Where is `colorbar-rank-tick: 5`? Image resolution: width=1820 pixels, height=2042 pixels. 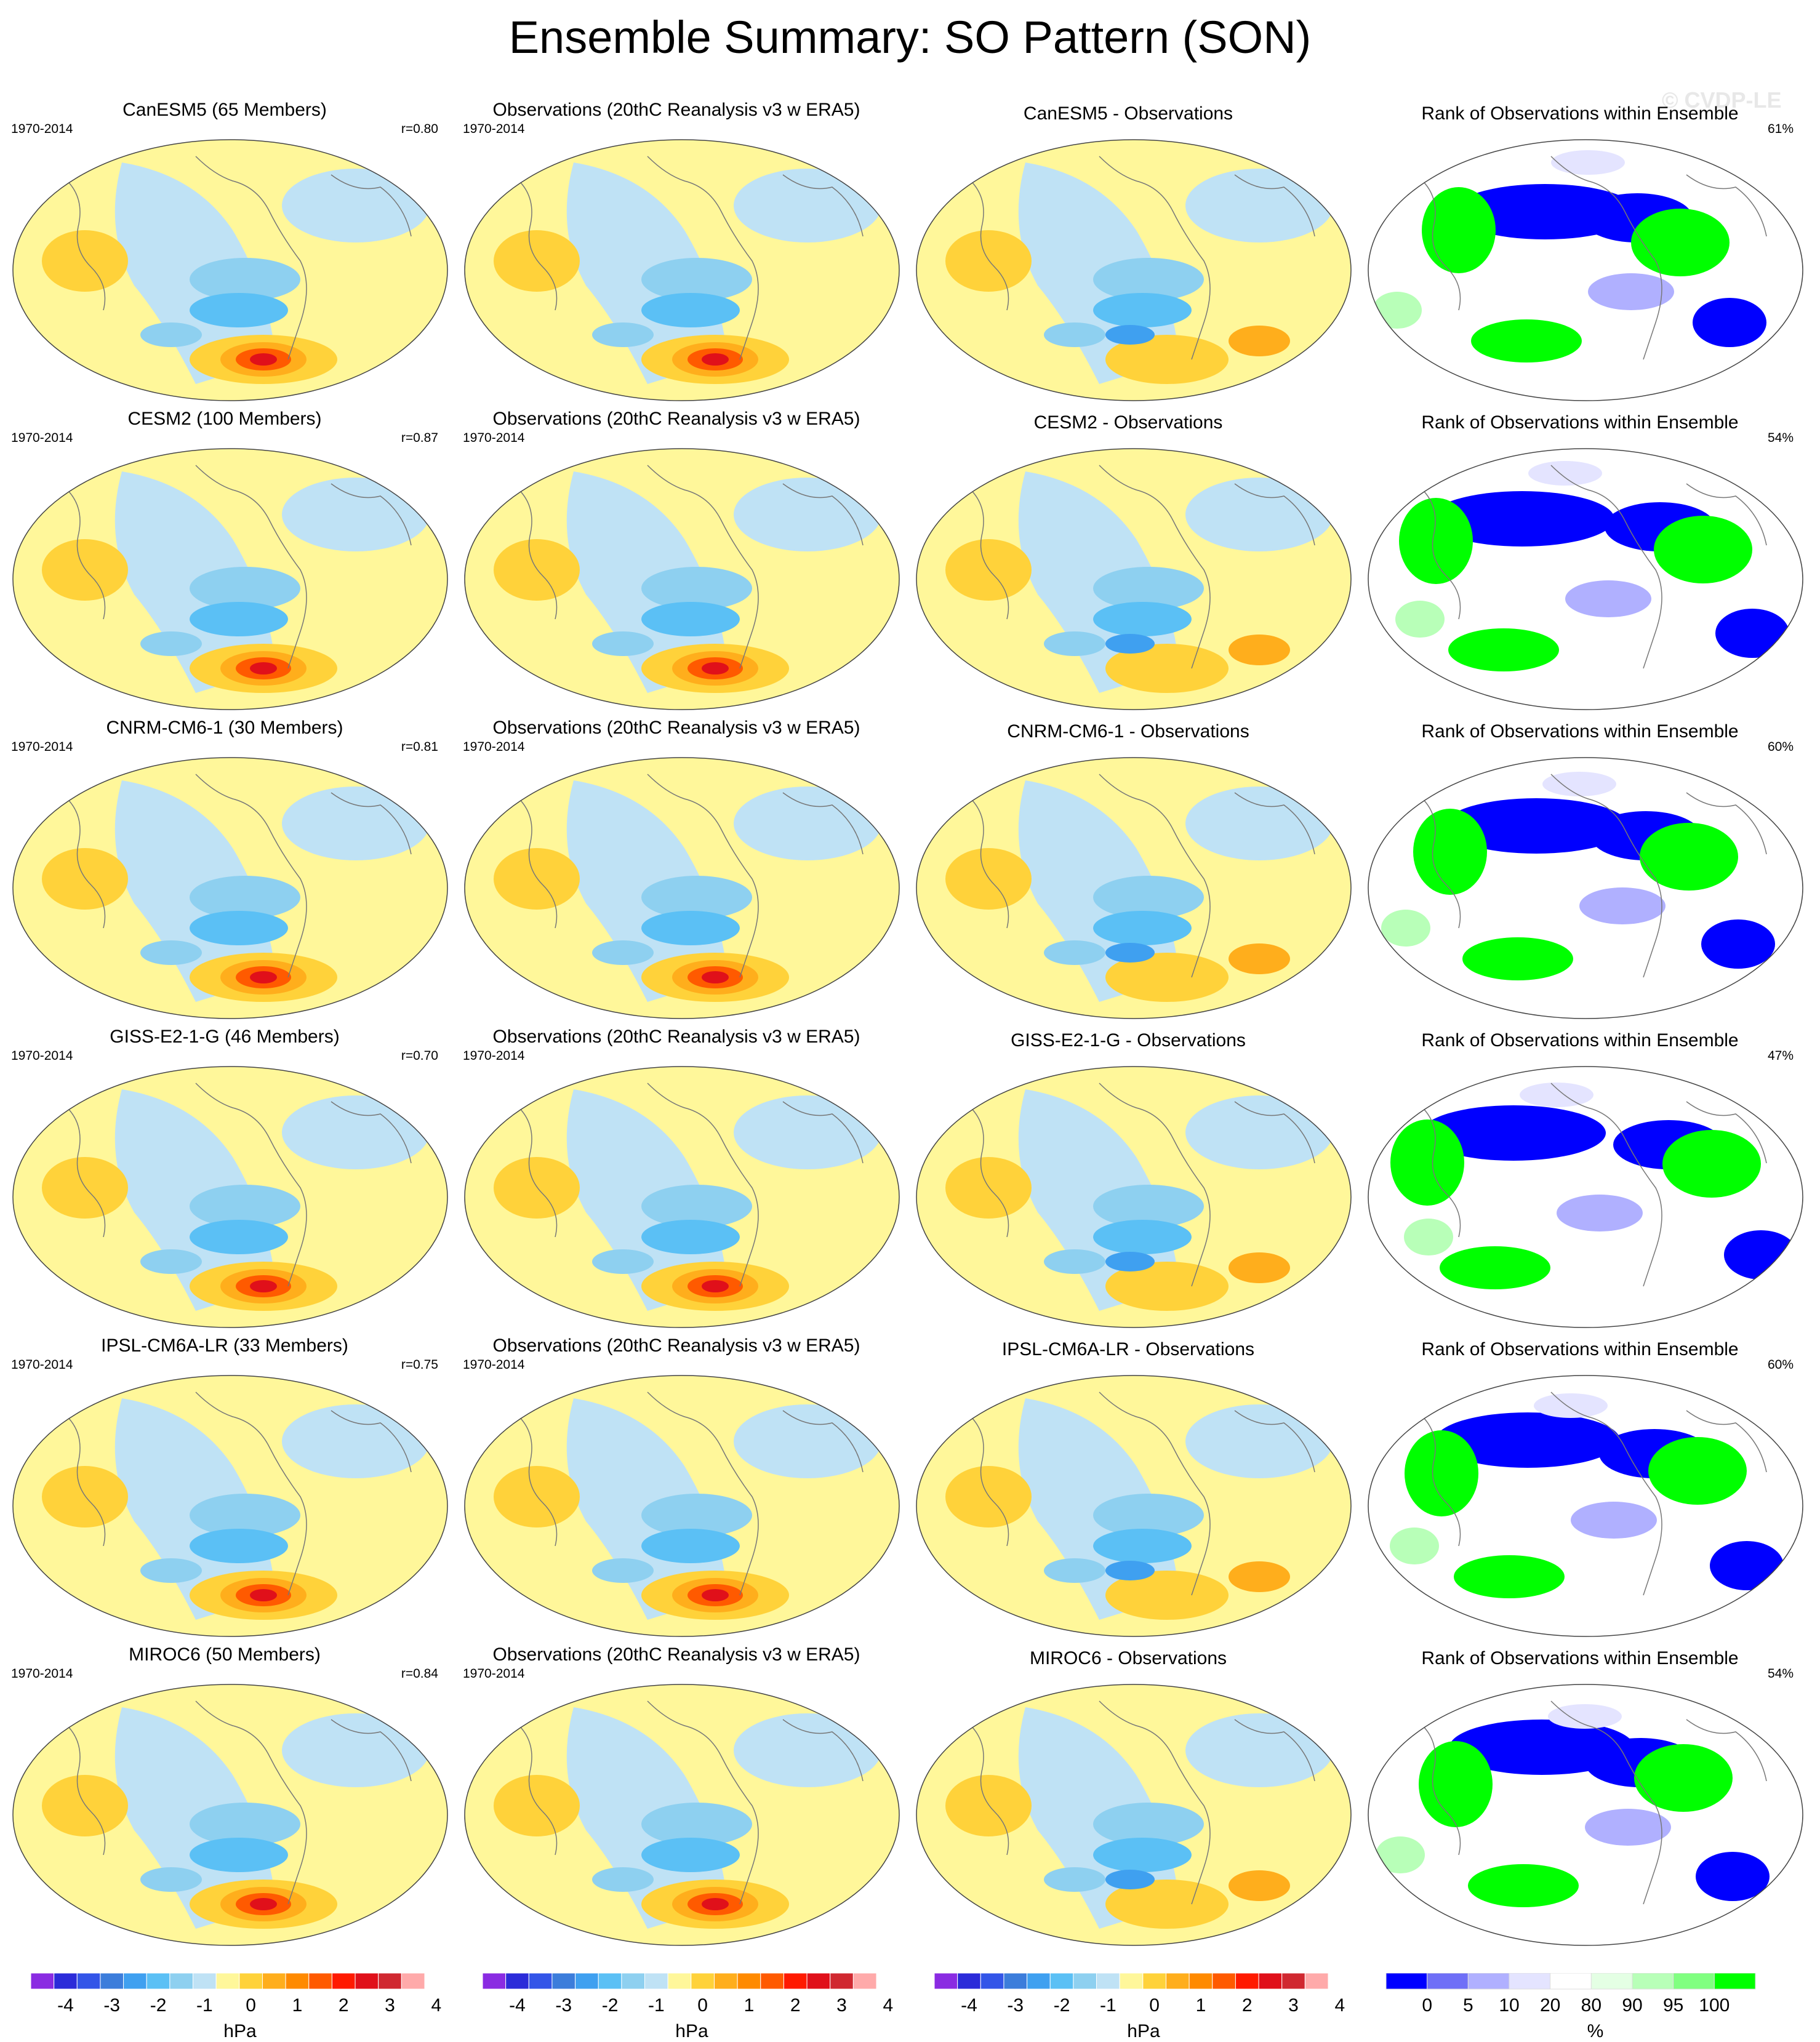 colorbar-rank-tick: 5 is located at coordinates (1468, 2006).